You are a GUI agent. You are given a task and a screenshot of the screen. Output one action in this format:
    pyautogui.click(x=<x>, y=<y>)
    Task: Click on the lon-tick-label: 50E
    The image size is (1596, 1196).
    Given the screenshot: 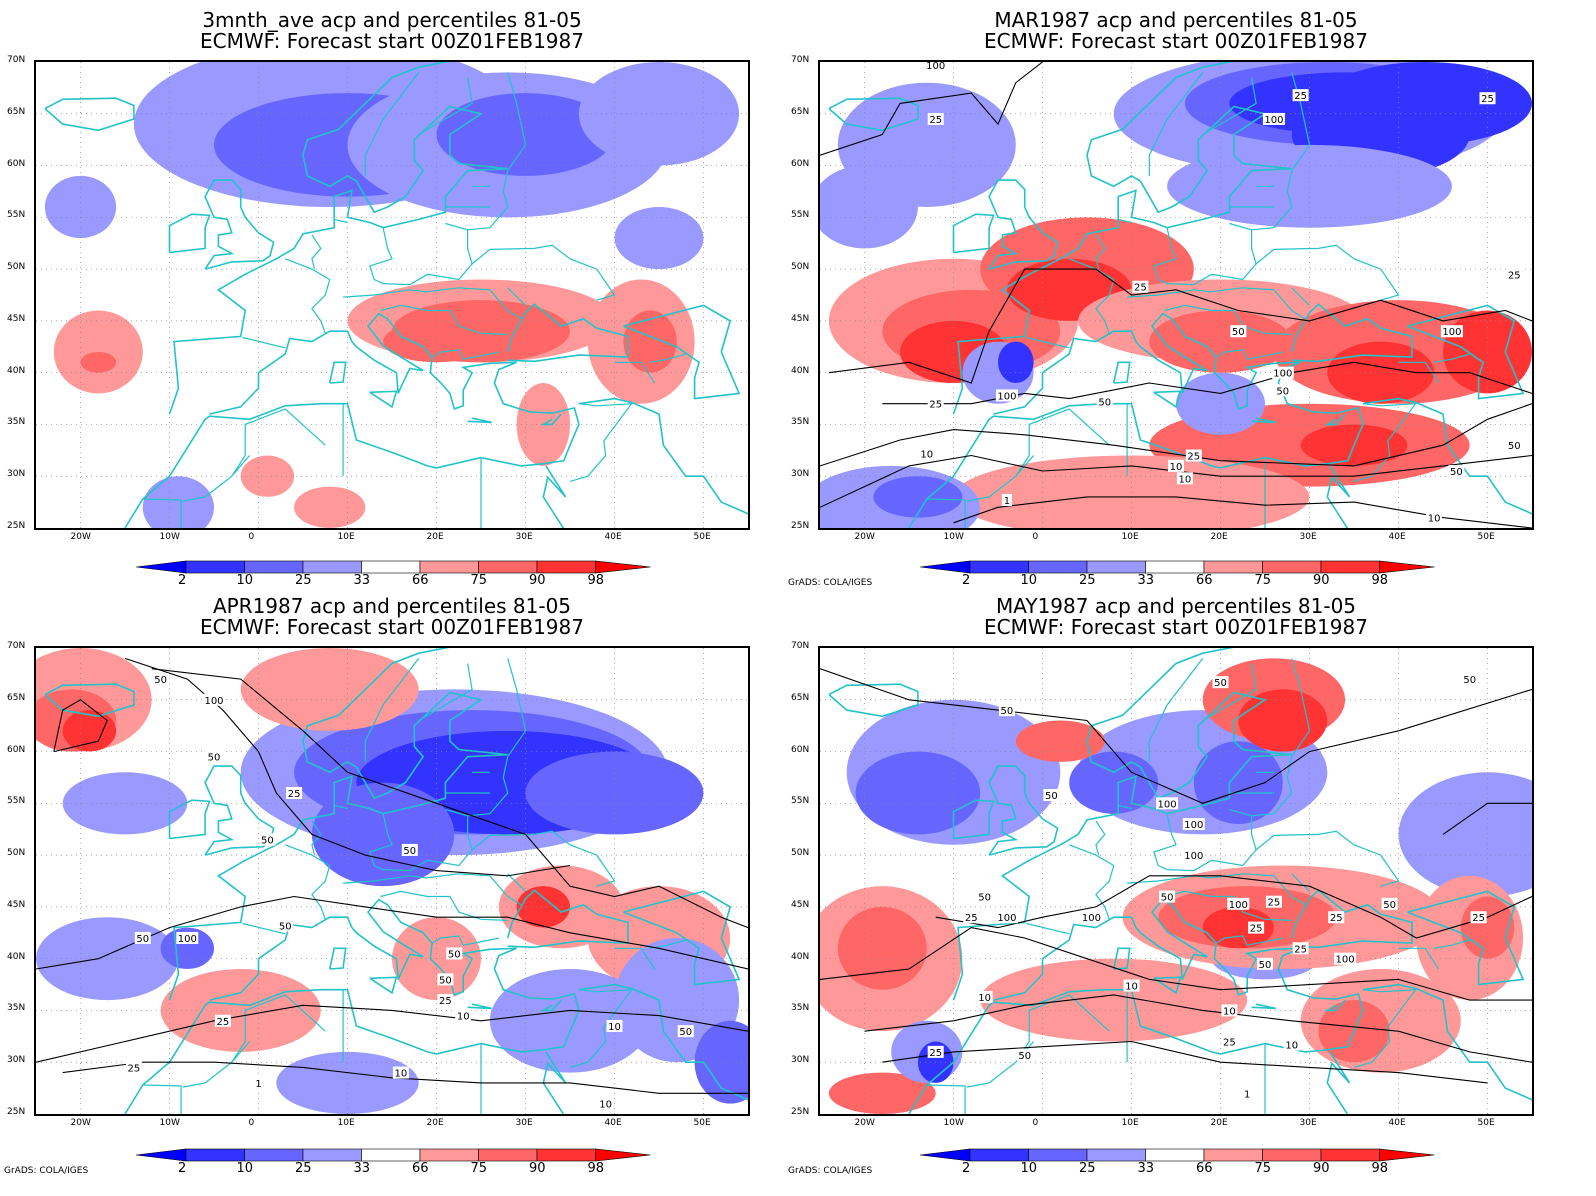 What is the action you would take?
    pyautogui.click(x=1486, y=537)
    